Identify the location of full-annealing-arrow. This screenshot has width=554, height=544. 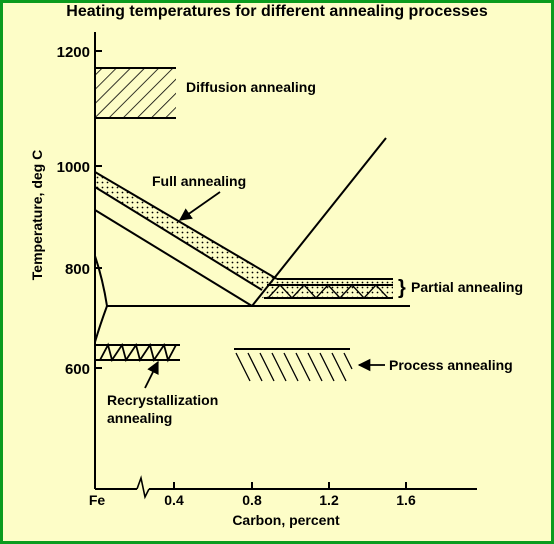
(199, 206).